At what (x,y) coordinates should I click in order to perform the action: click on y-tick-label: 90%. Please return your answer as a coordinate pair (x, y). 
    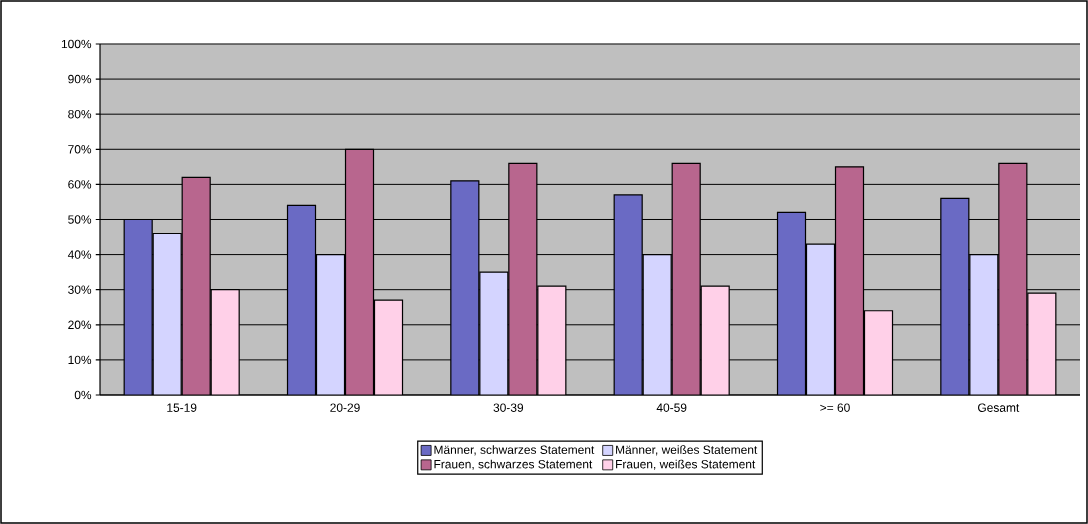
    Looking at the image, I should click on (80, 79).